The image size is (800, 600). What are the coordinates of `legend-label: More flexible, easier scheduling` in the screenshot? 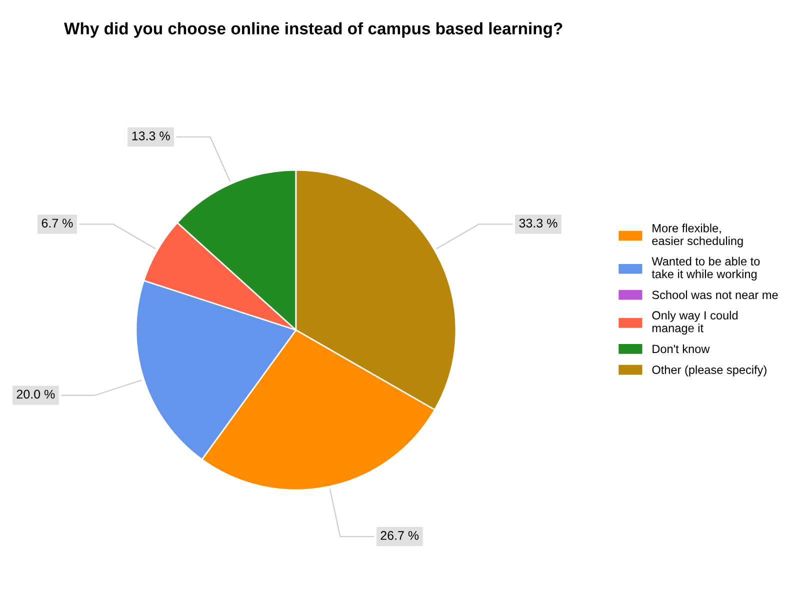 It's located at (697, 236).